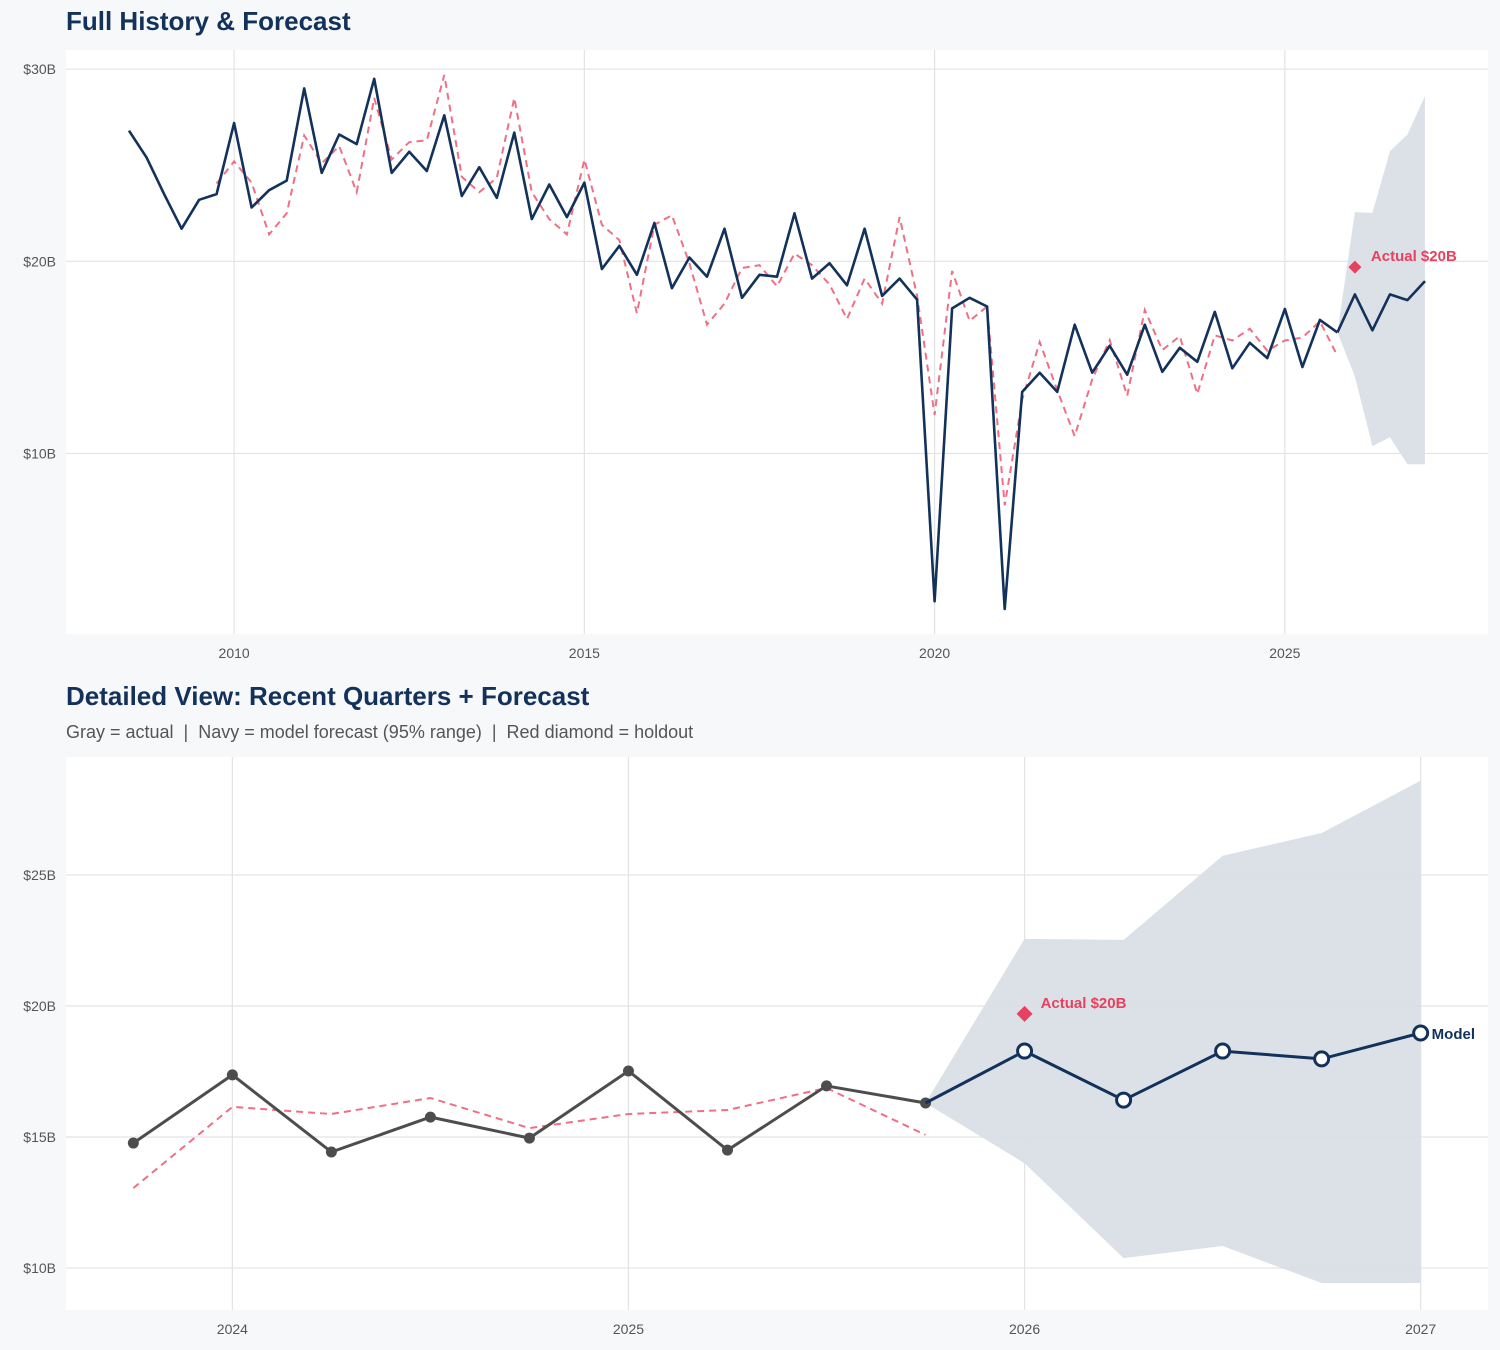  What do you see at coordinates (1453, 1034) in the screenshot?
I see `forecast-series-label: Model` at bounding box center [1453, 1034].